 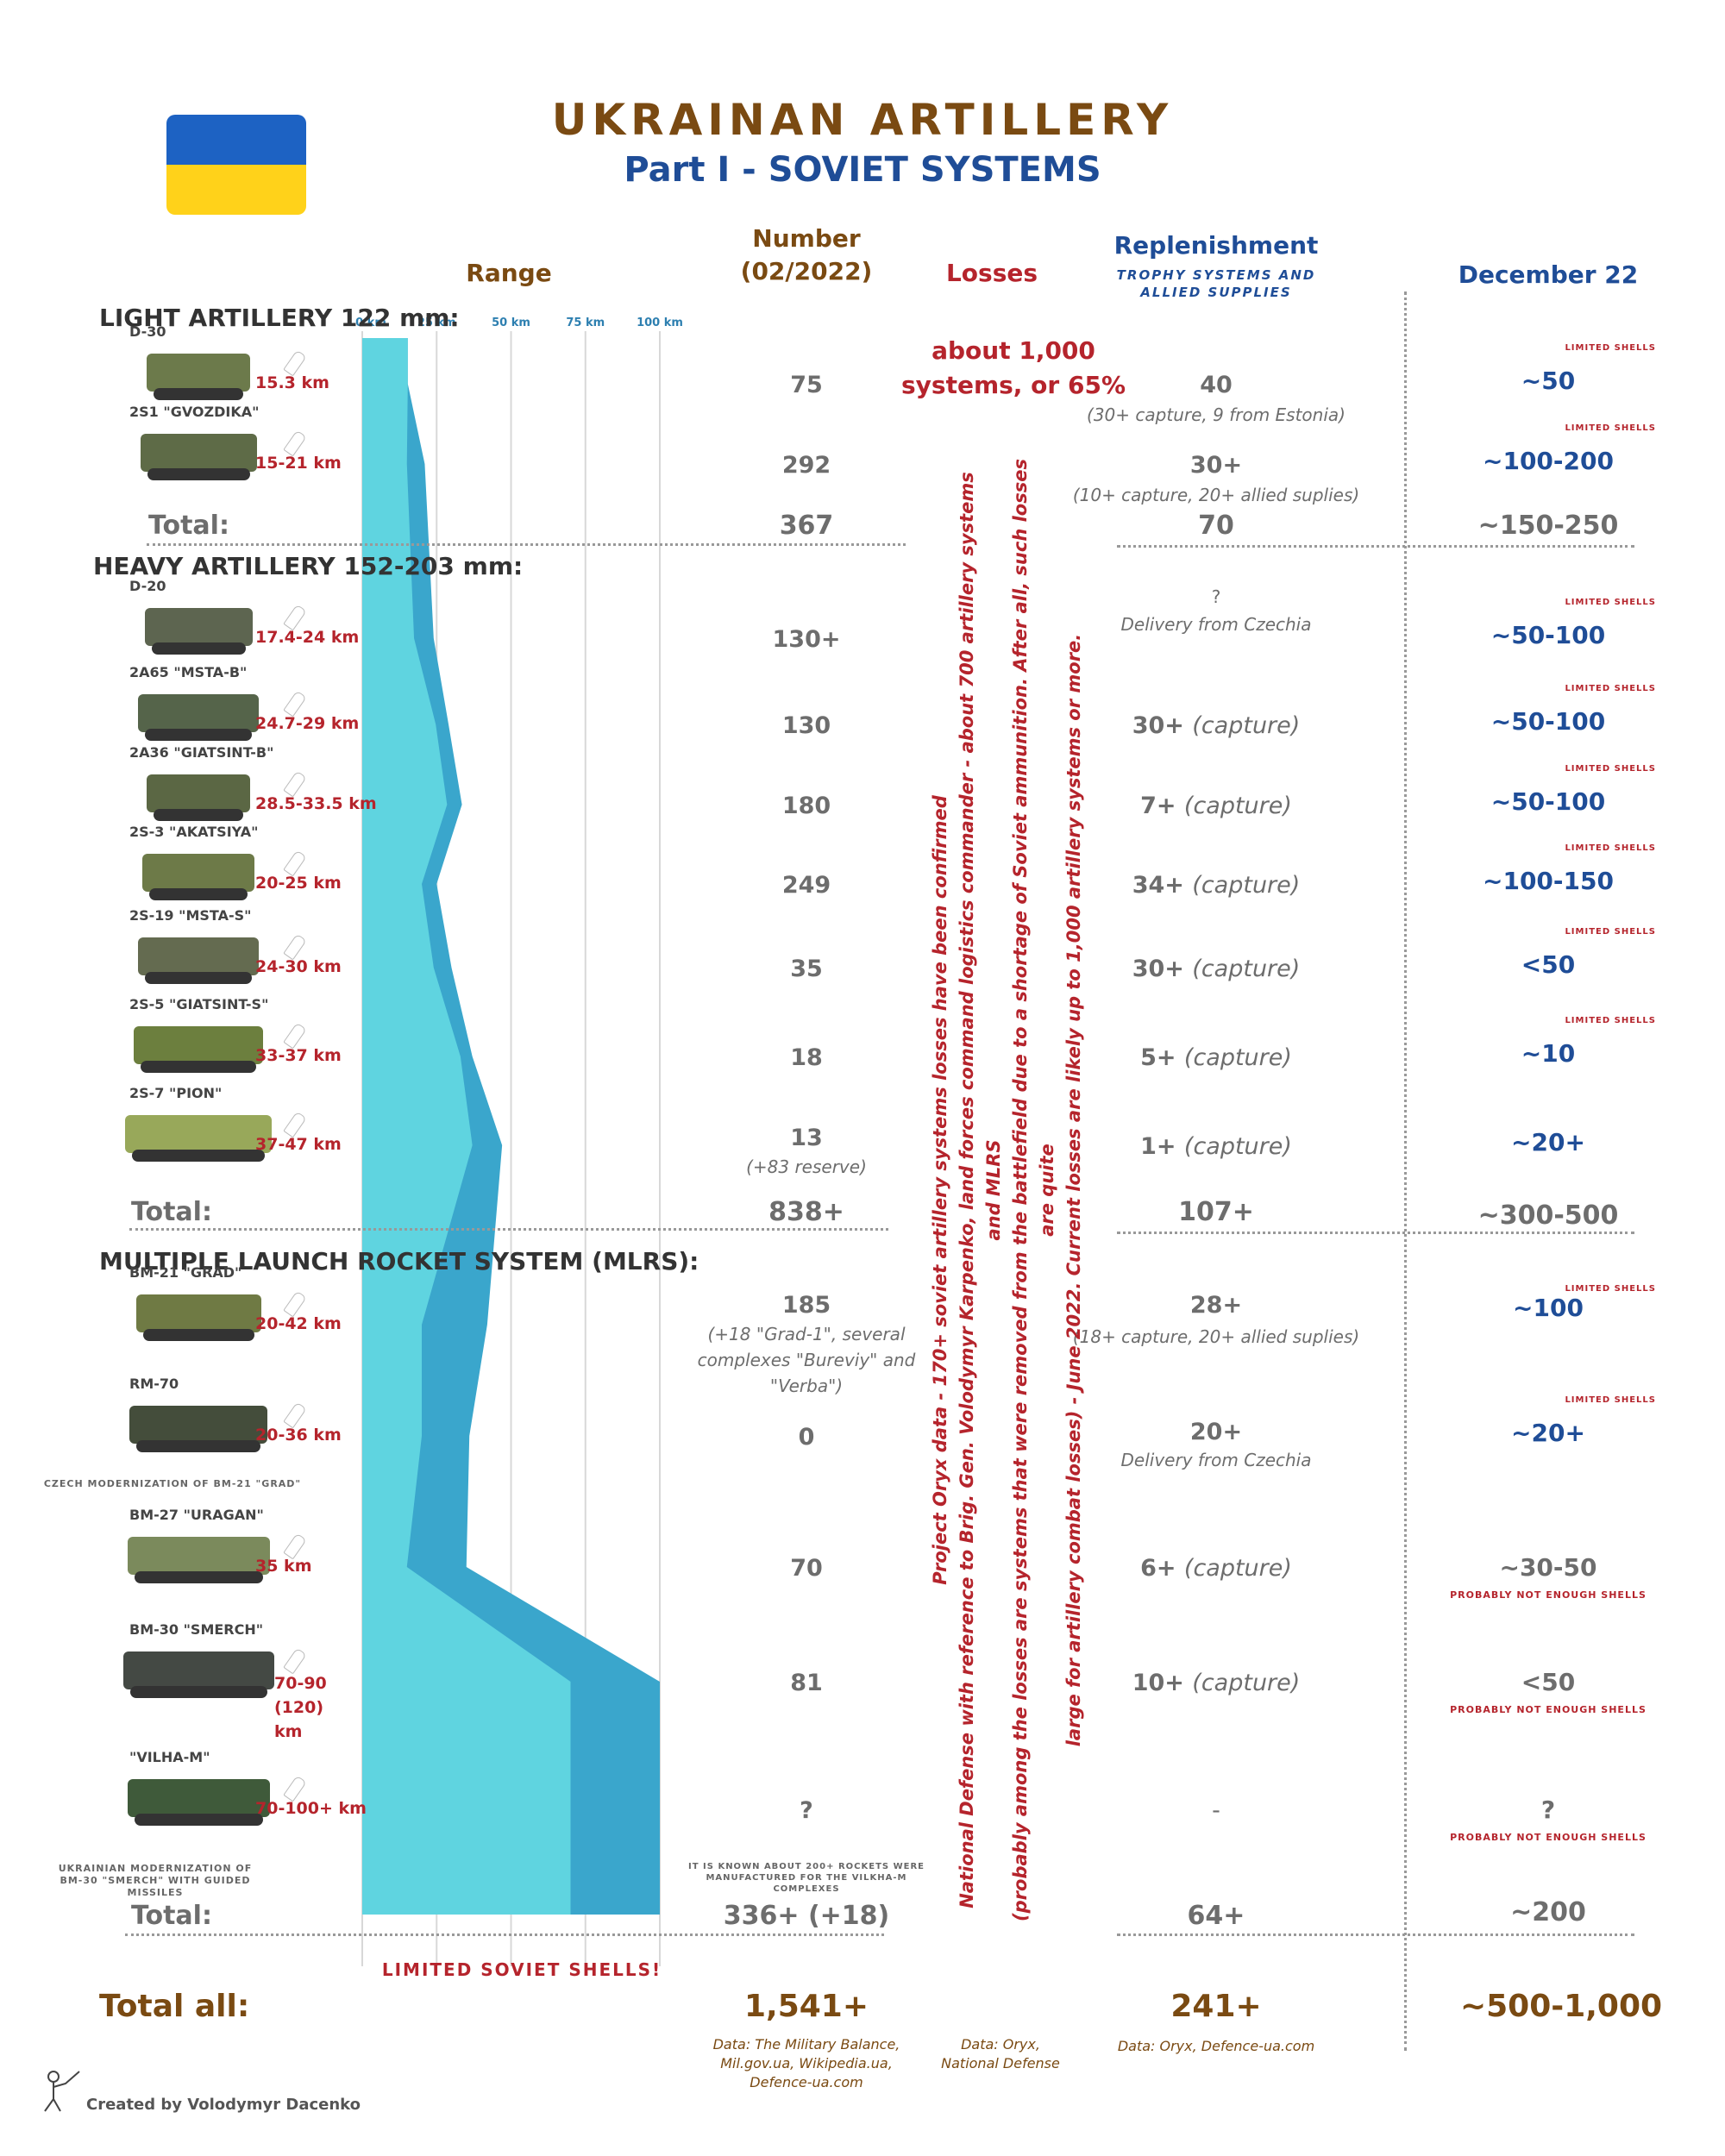 I want to click on replenishment-value: 6+, so click(x=1158, y=1568).